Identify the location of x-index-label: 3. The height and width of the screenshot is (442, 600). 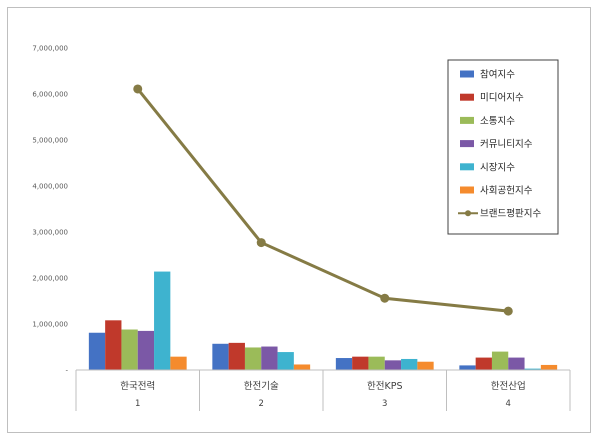
(384, 404).